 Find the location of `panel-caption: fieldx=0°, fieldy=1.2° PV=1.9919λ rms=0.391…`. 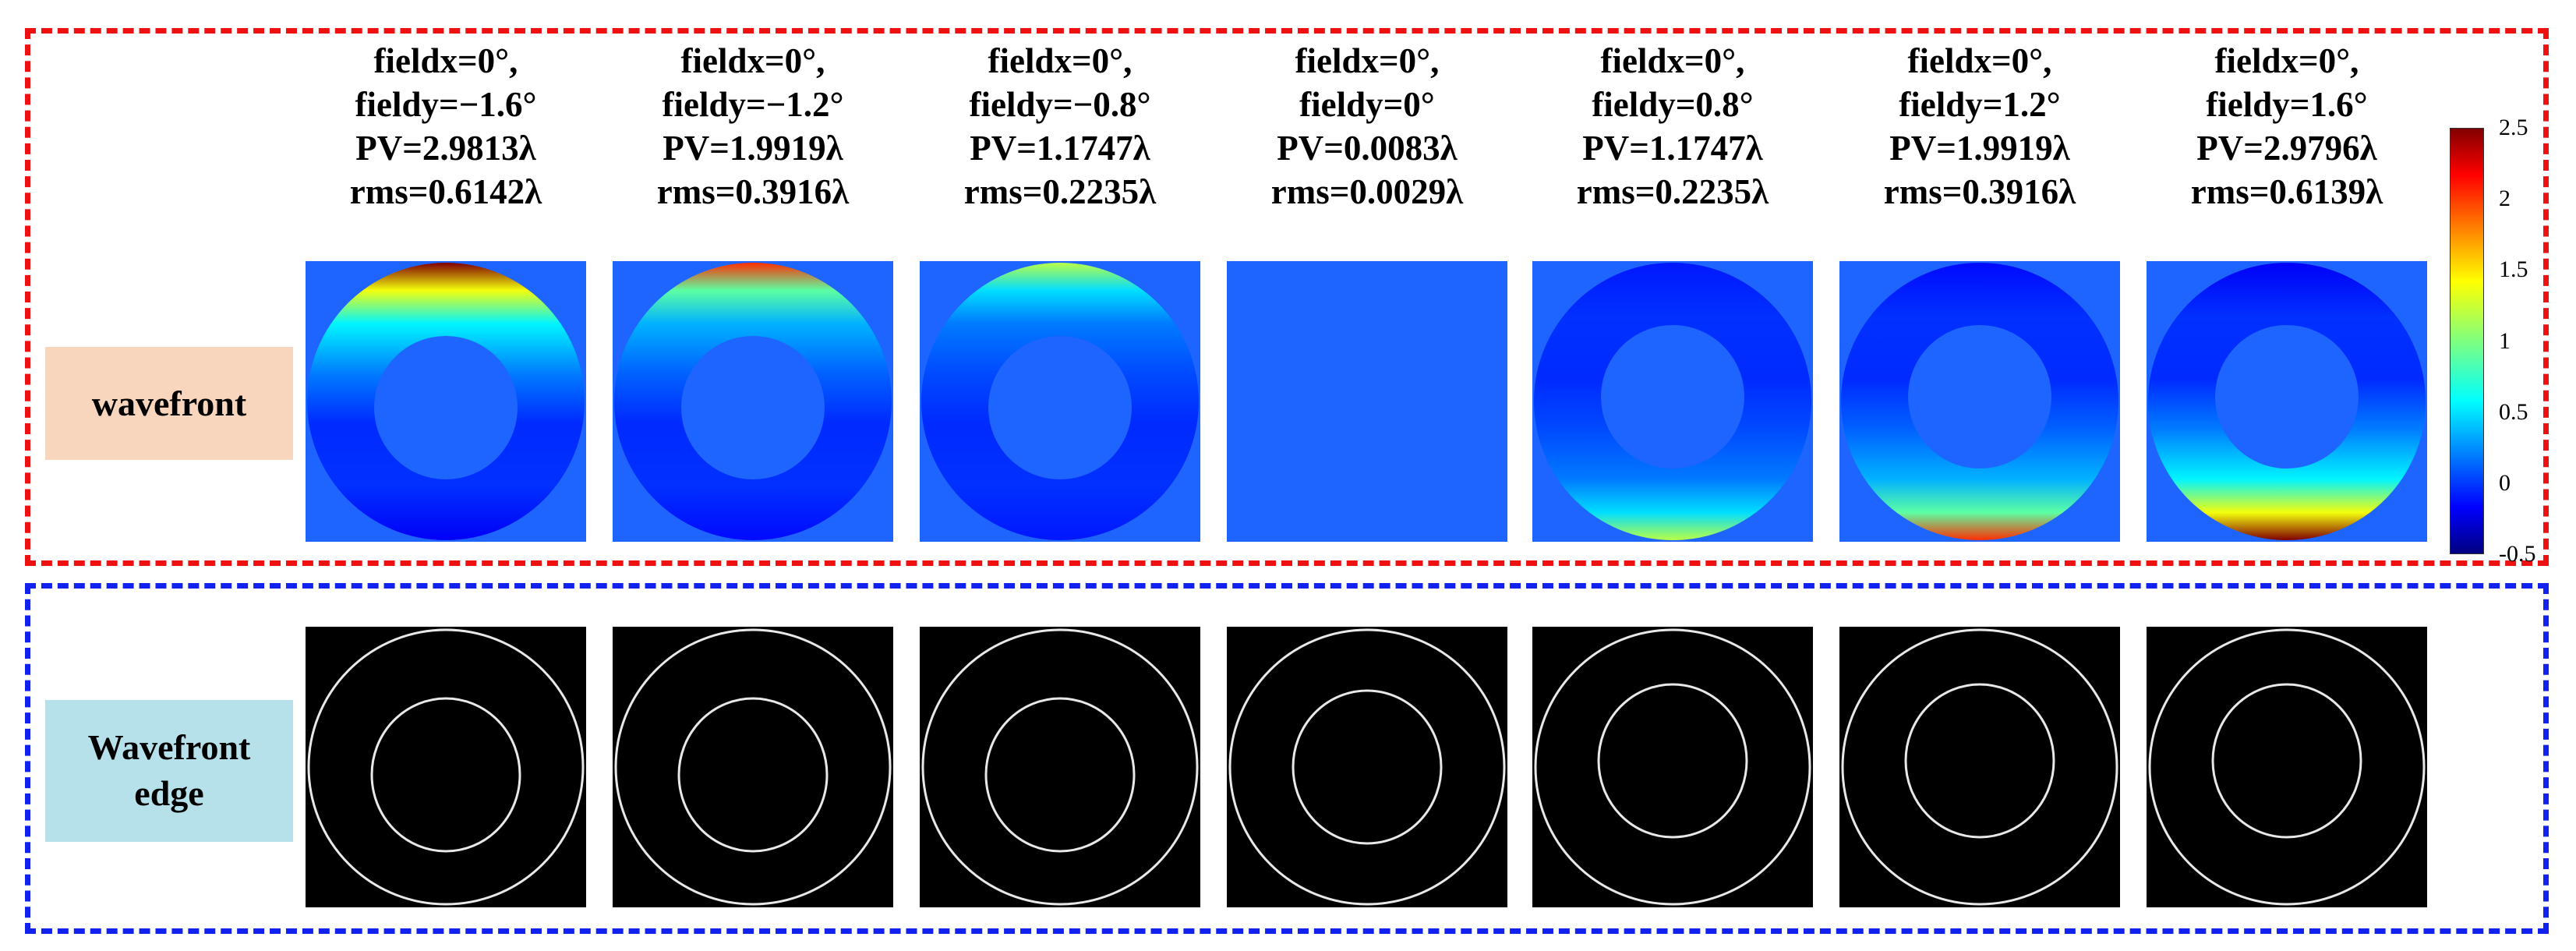

panel-caption: fieldx=0°, fieldy=1.2° PV=1.9919λ rms=0.391… is located at coordinates (1979, 126).